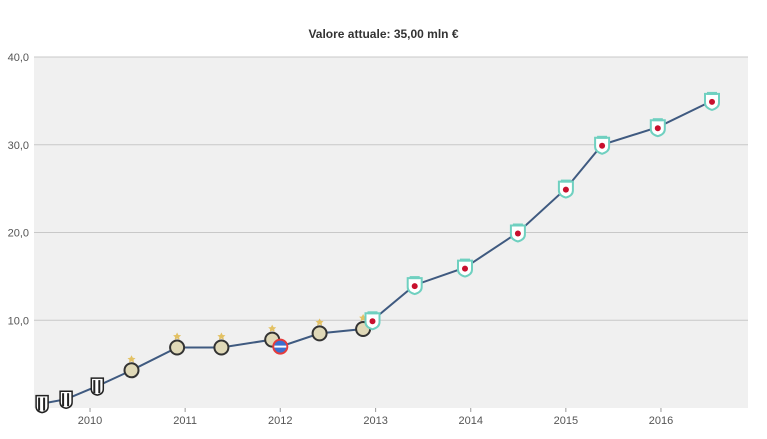  I want to click on x-tick-label: 2011, so click(185, 421).